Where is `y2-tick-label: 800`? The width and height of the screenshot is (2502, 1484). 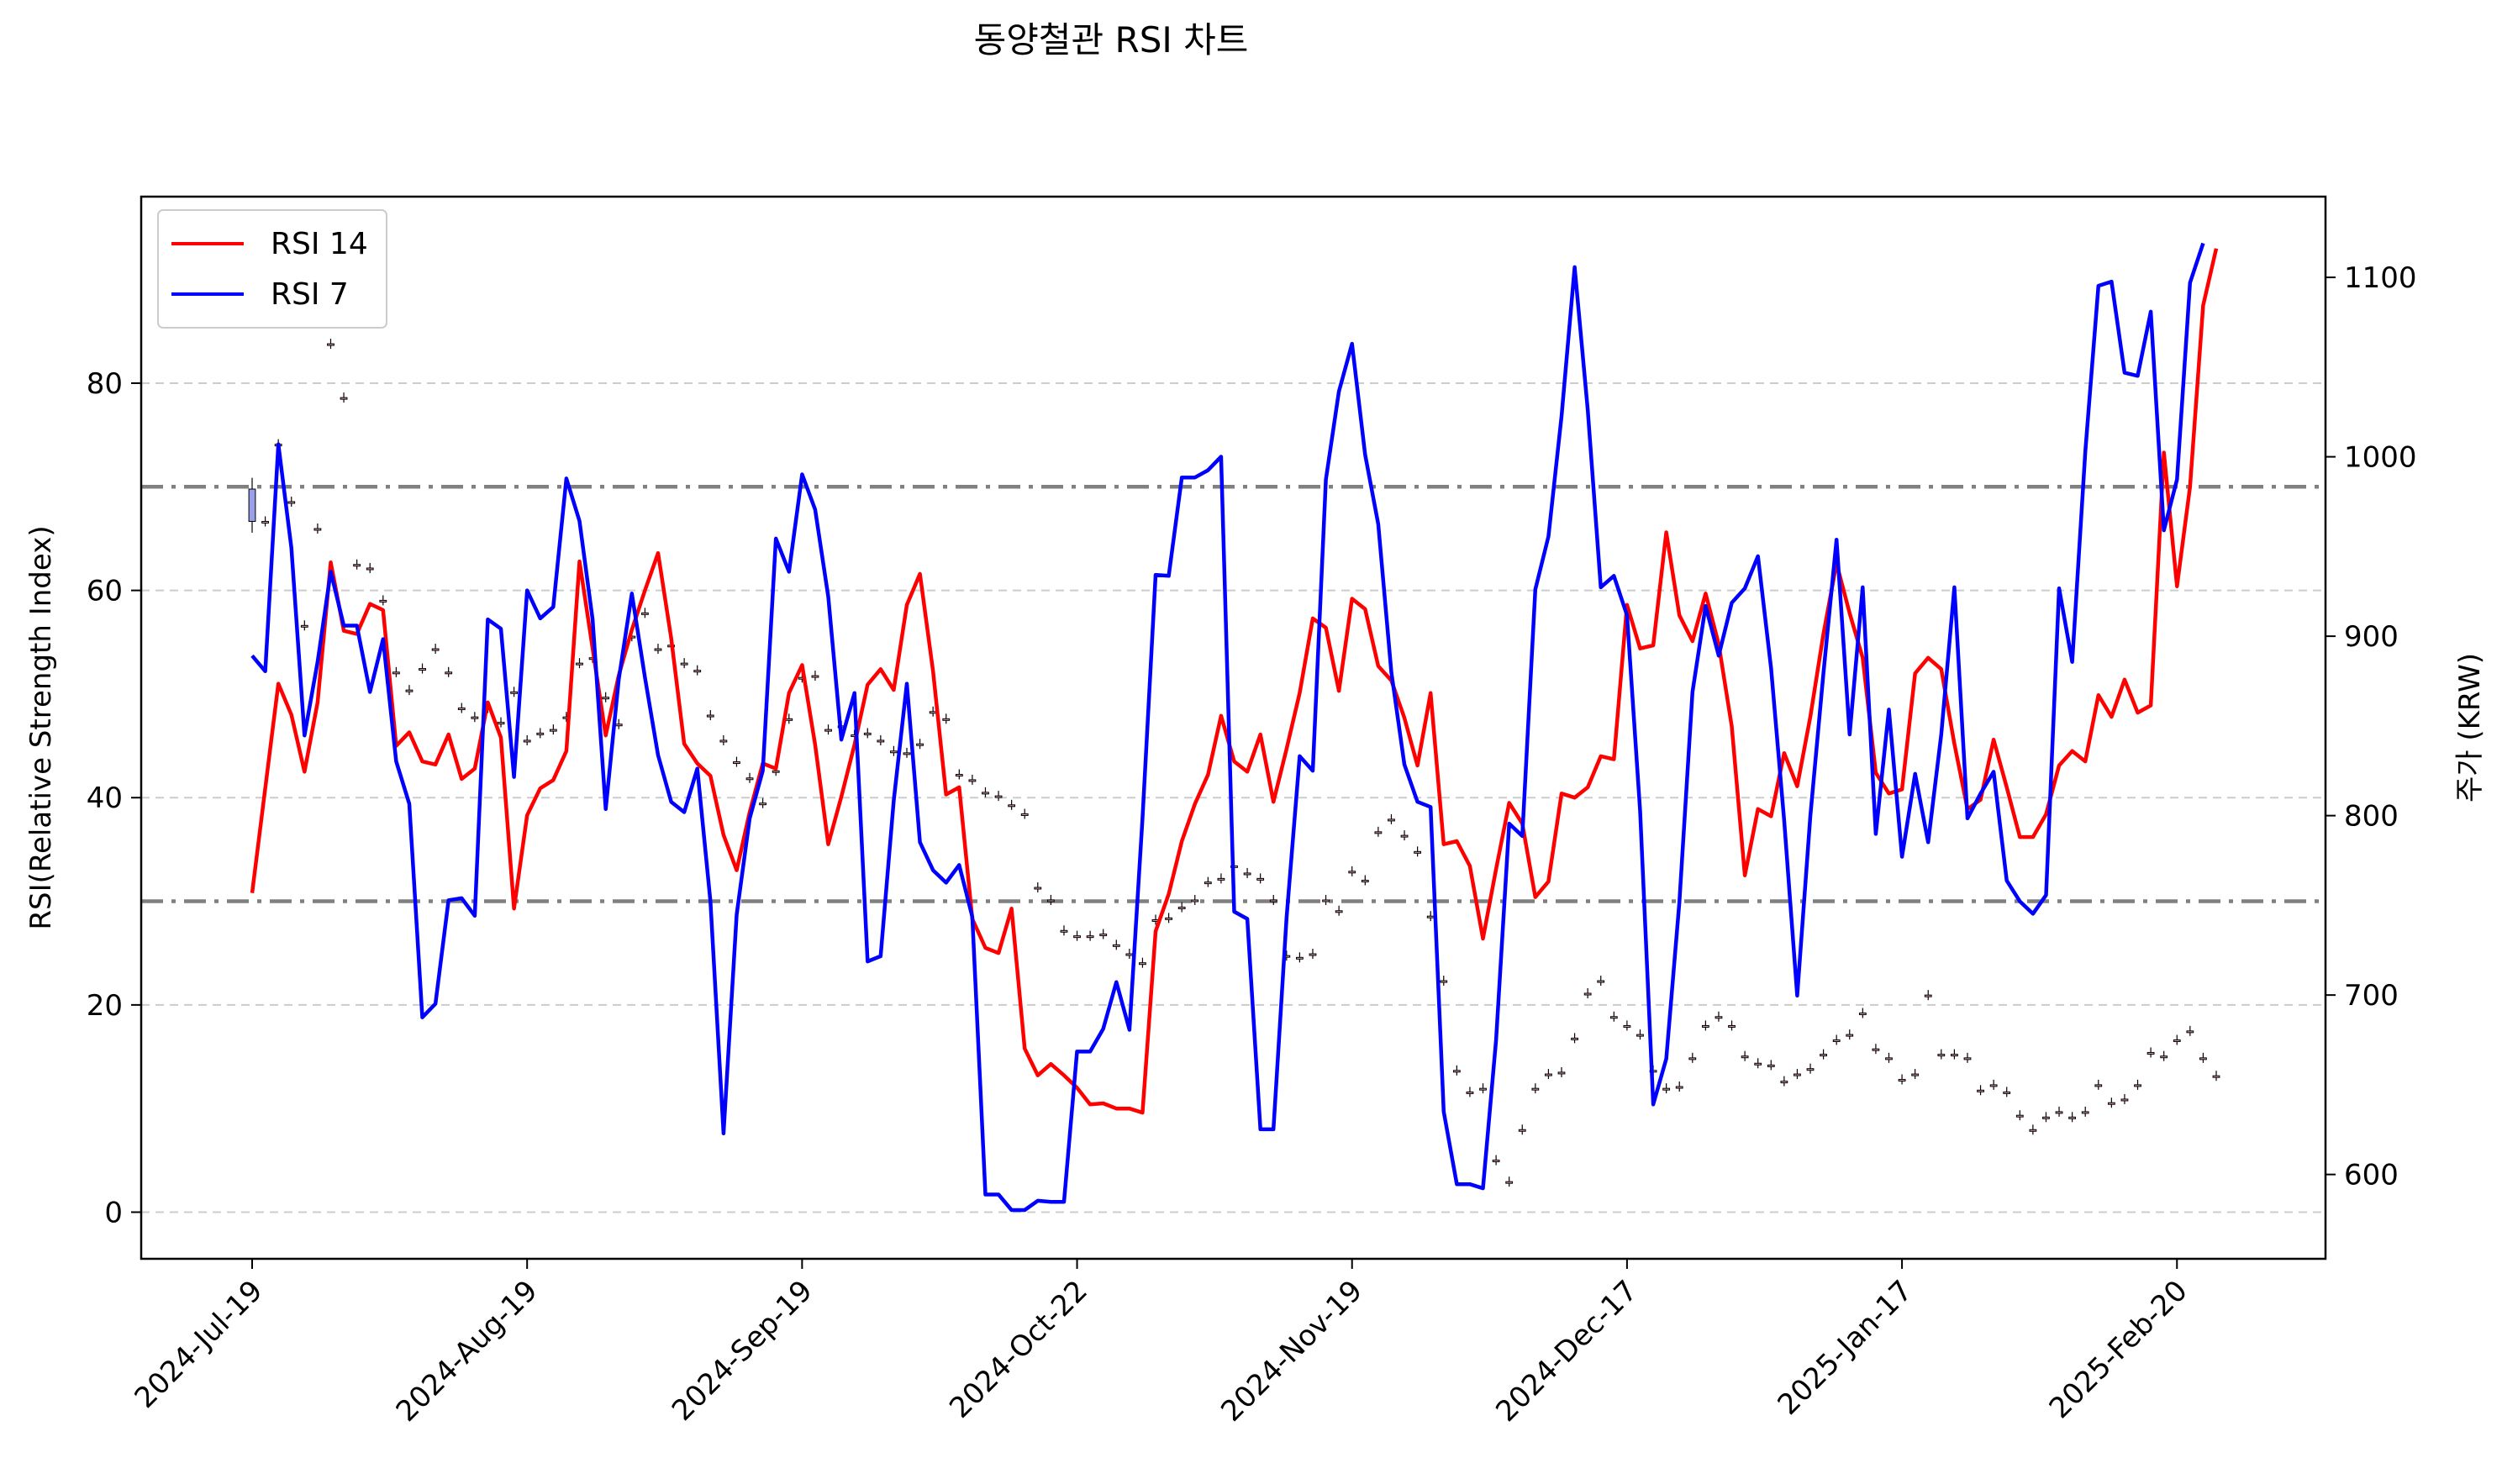 y2-tick-label: 800 is located at coordinates (2372, 817).